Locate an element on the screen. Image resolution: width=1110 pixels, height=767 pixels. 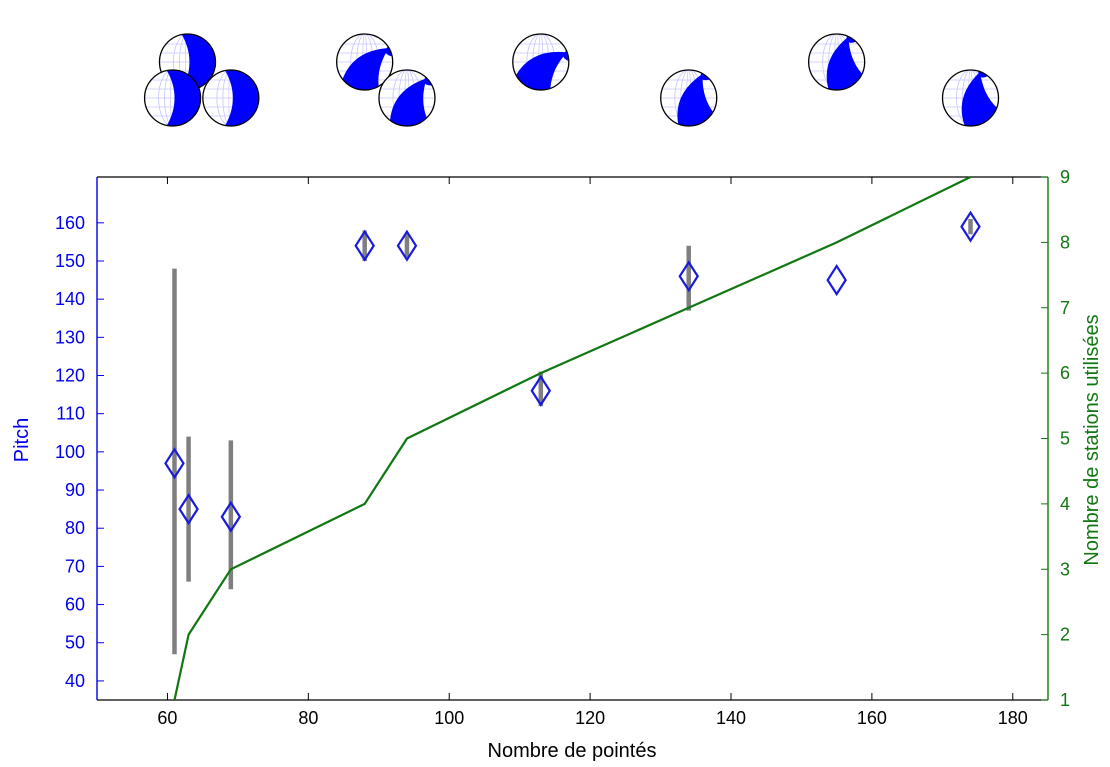
x-tick-label: 60 is located at coordinates (167, 718).